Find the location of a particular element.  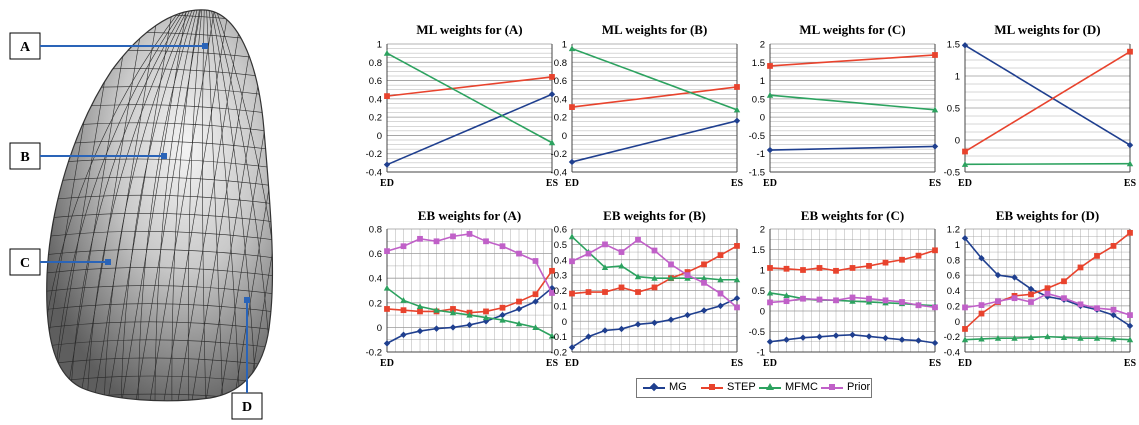

y-tick-label: 0.4 is located at coordinates (375, 279).